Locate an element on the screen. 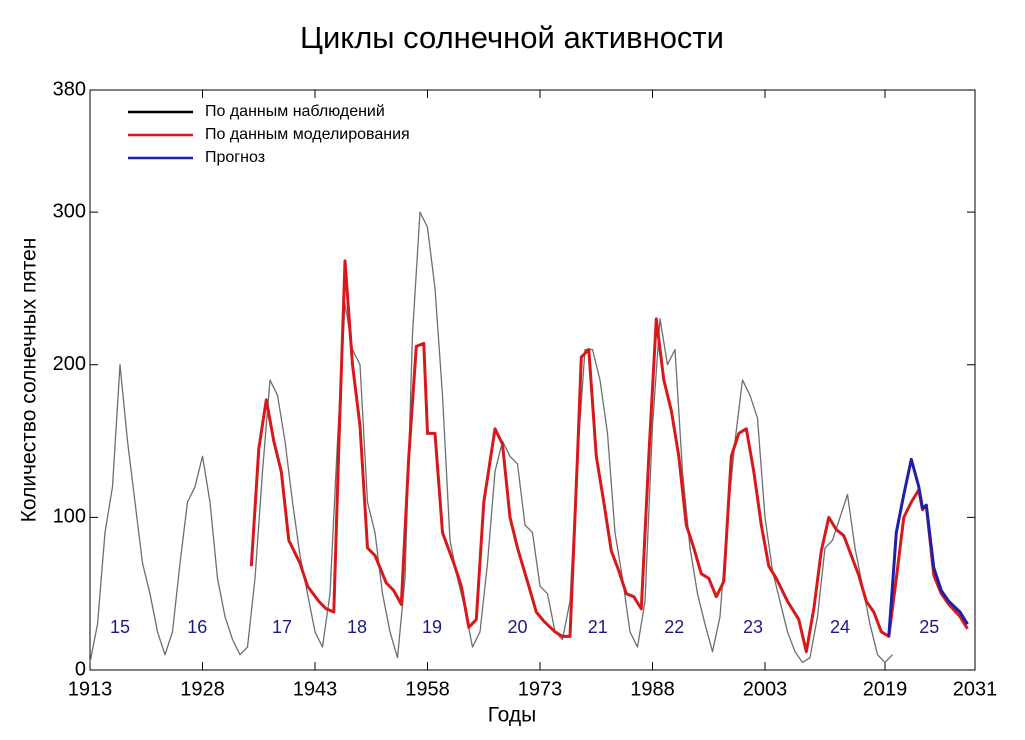  x-tick-label: 1958 is located at coordinates (427, 689).